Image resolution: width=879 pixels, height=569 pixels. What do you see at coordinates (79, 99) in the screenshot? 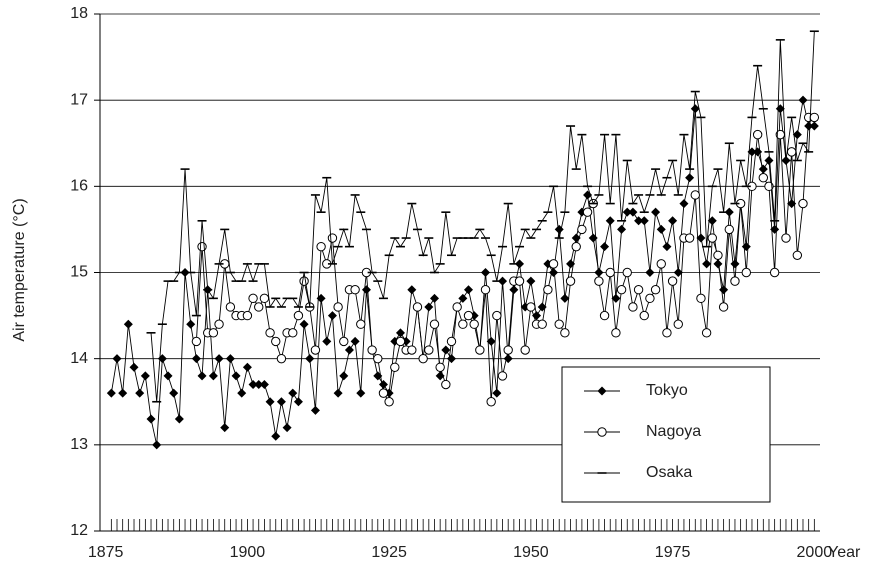
I see `y-tick-label: 17` at bounding box center [79, 99].